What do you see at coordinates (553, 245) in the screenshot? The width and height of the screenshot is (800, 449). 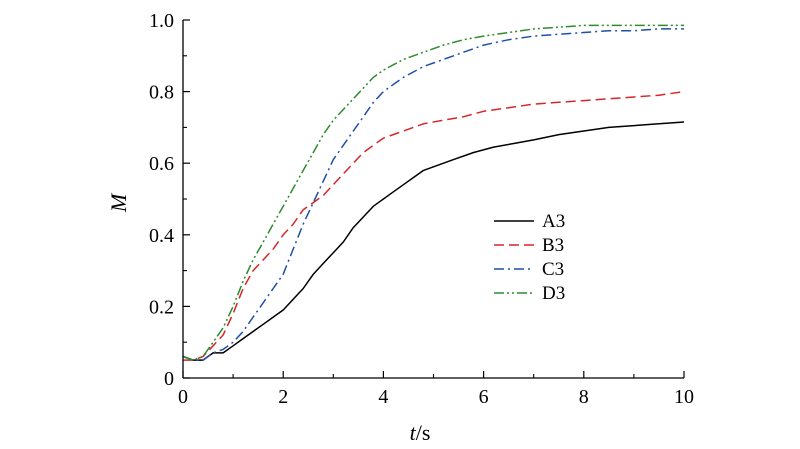 I see `legend-label-b3: B3` at bounding box center [553, 245].